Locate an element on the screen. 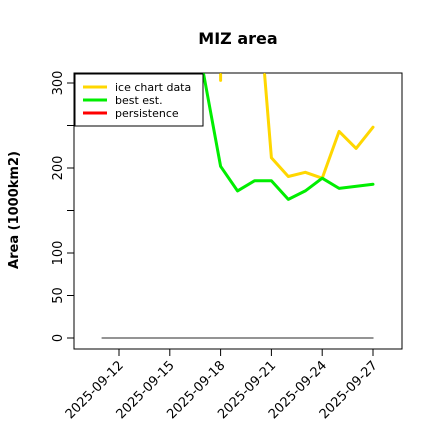 The image size is (440, 440). legend-label-1: best est. is located at coordinates (139, 100).